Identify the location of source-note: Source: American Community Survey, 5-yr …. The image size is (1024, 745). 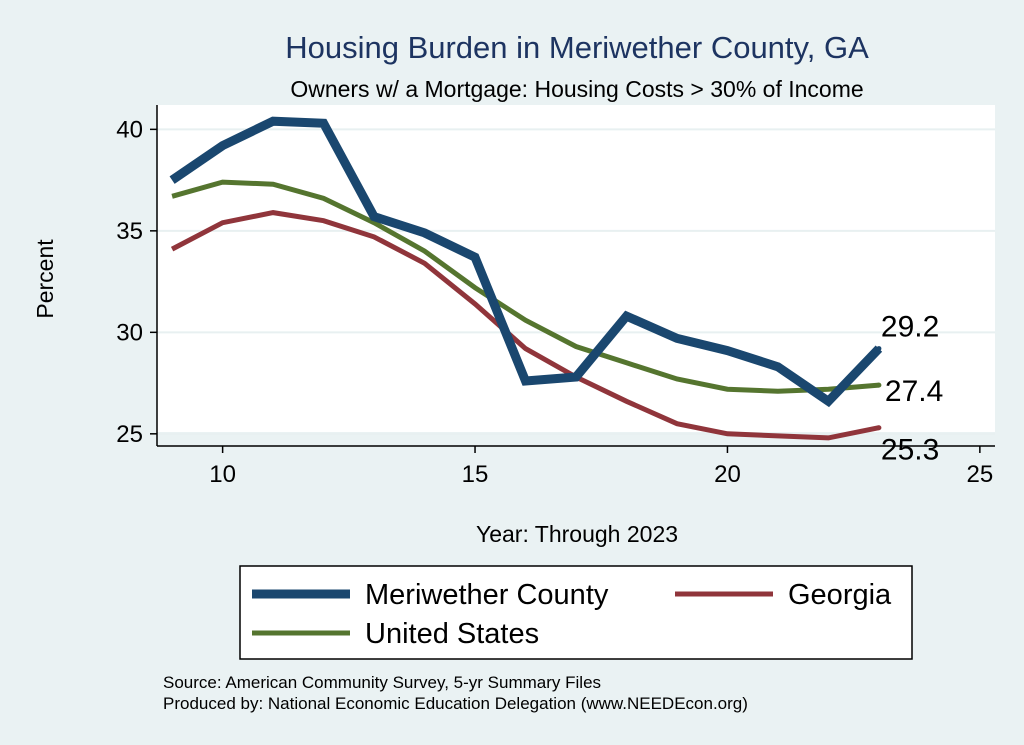
(382, 682).